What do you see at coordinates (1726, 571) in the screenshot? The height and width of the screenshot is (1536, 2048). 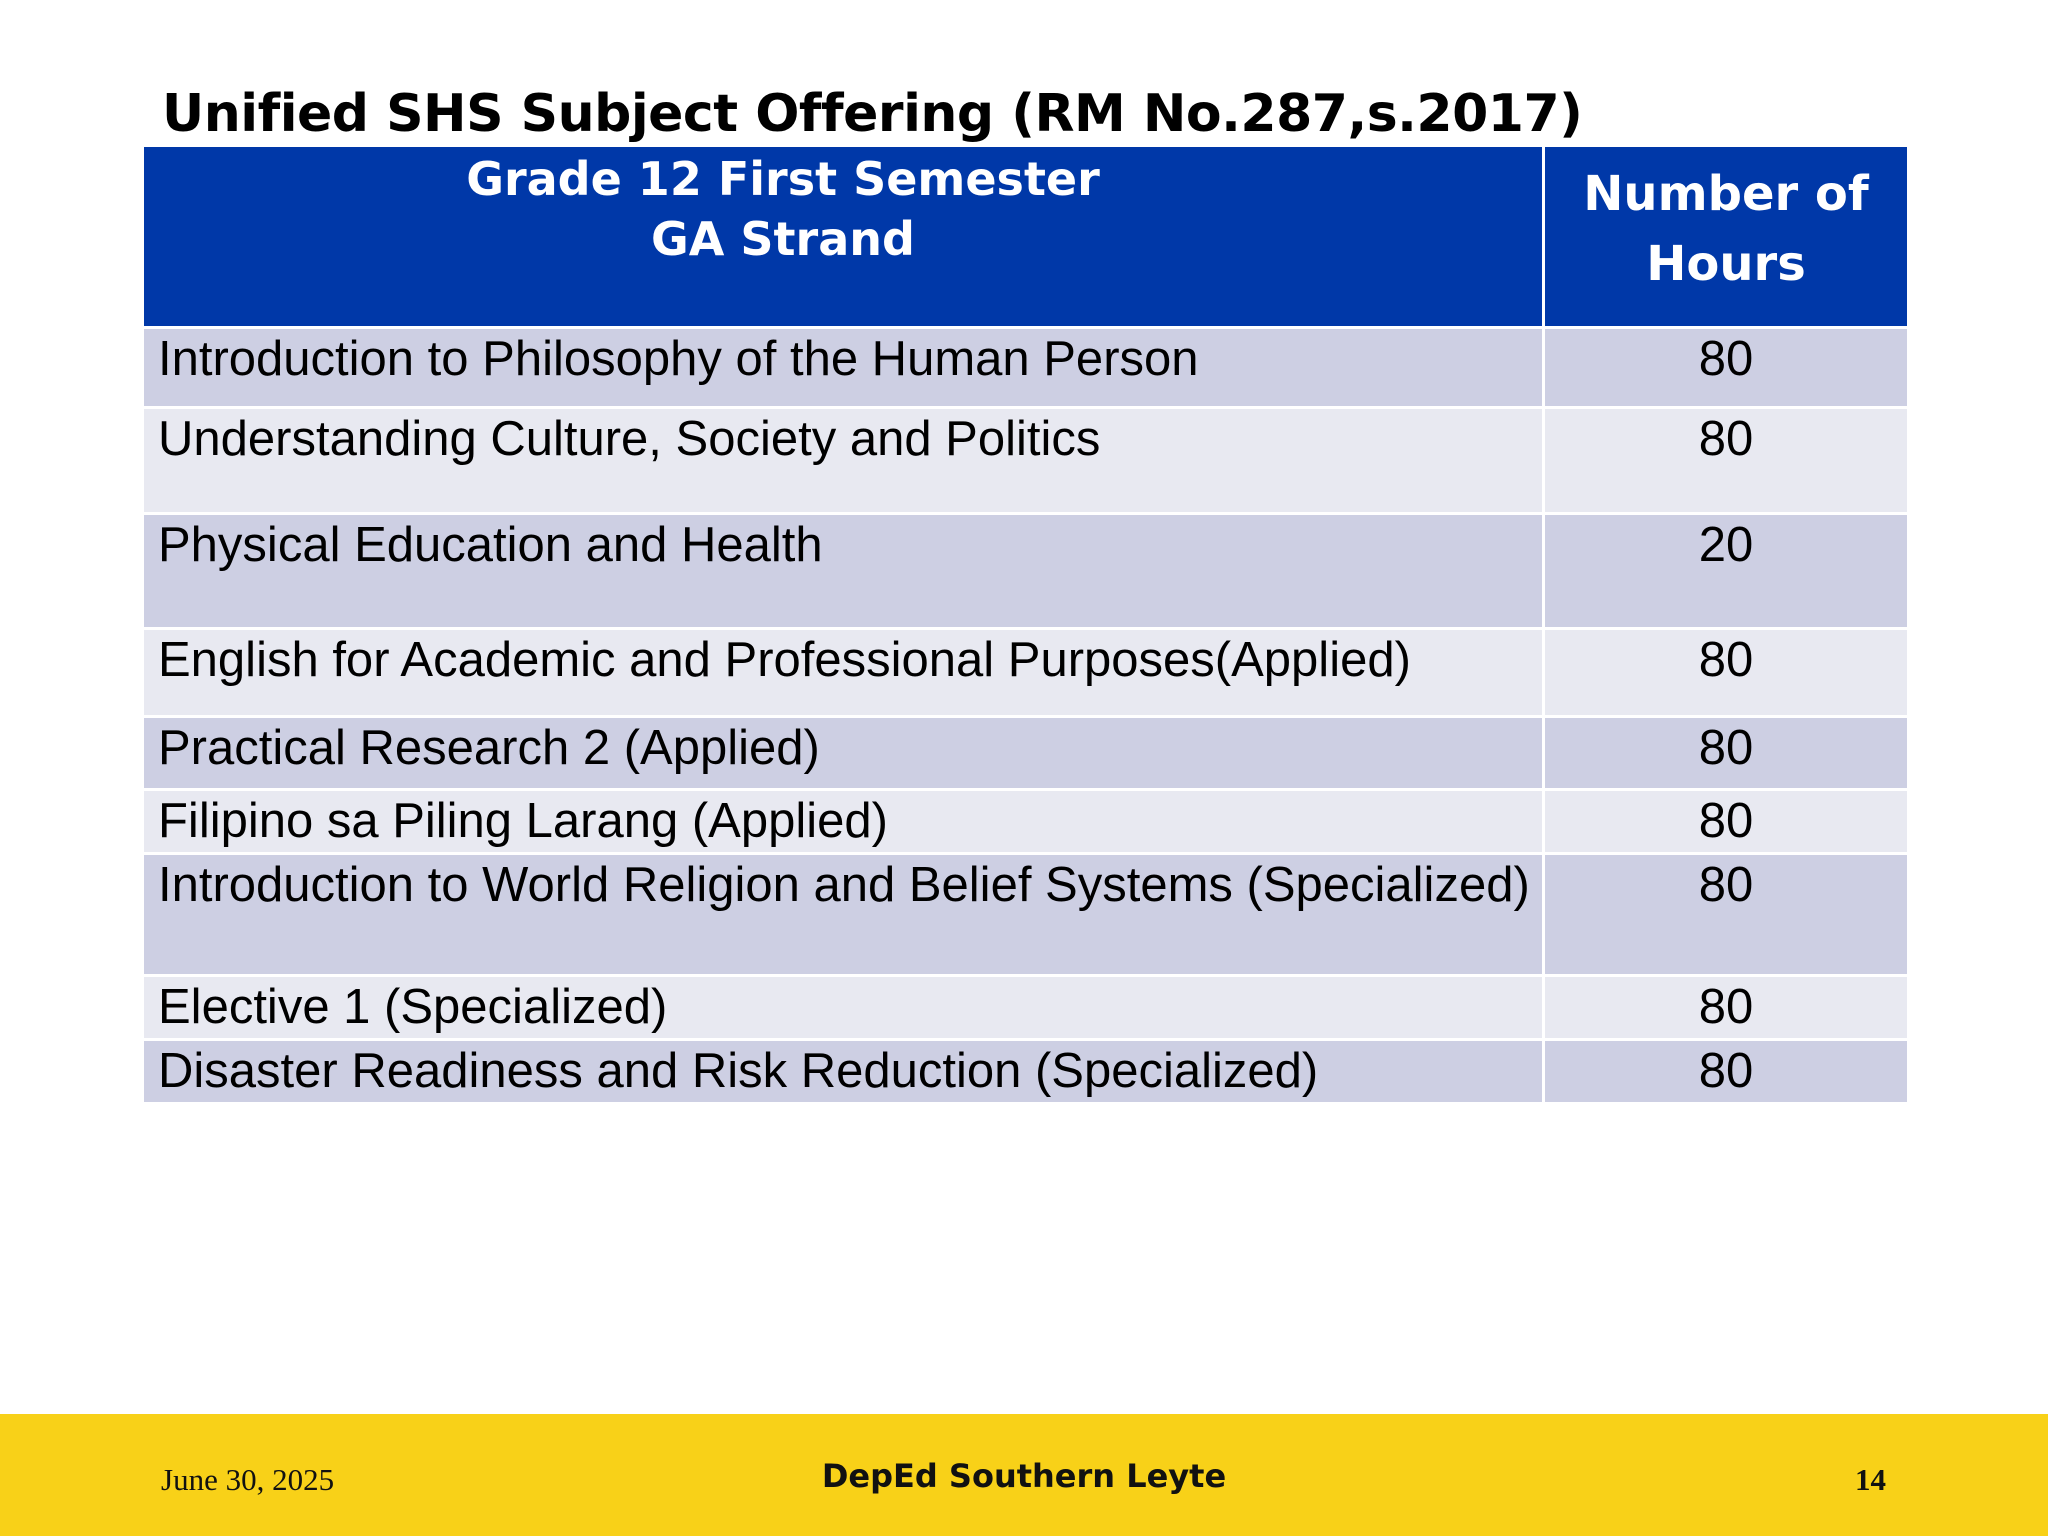 I see `hours-cell: 20` at bounding box center [1726, 571].